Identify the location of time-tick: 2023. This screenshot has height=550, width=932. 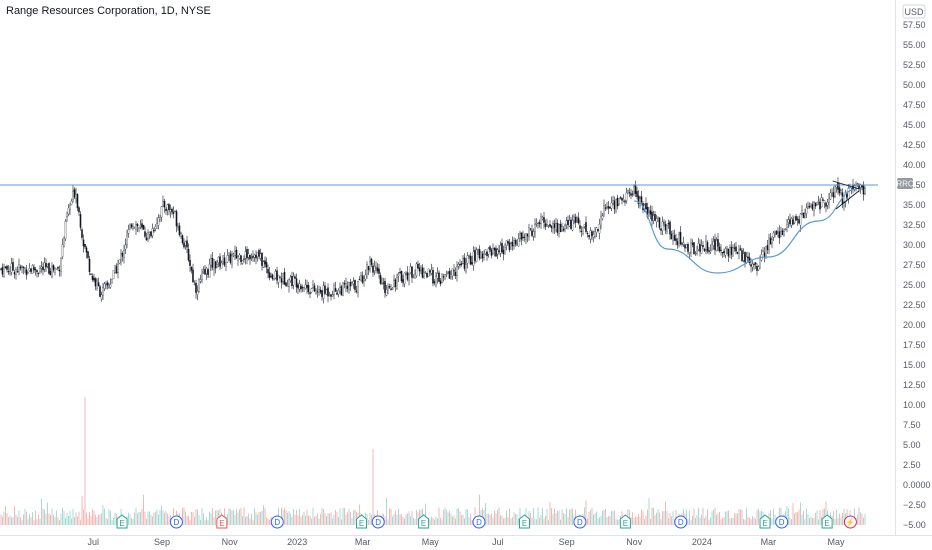
(297, 542).